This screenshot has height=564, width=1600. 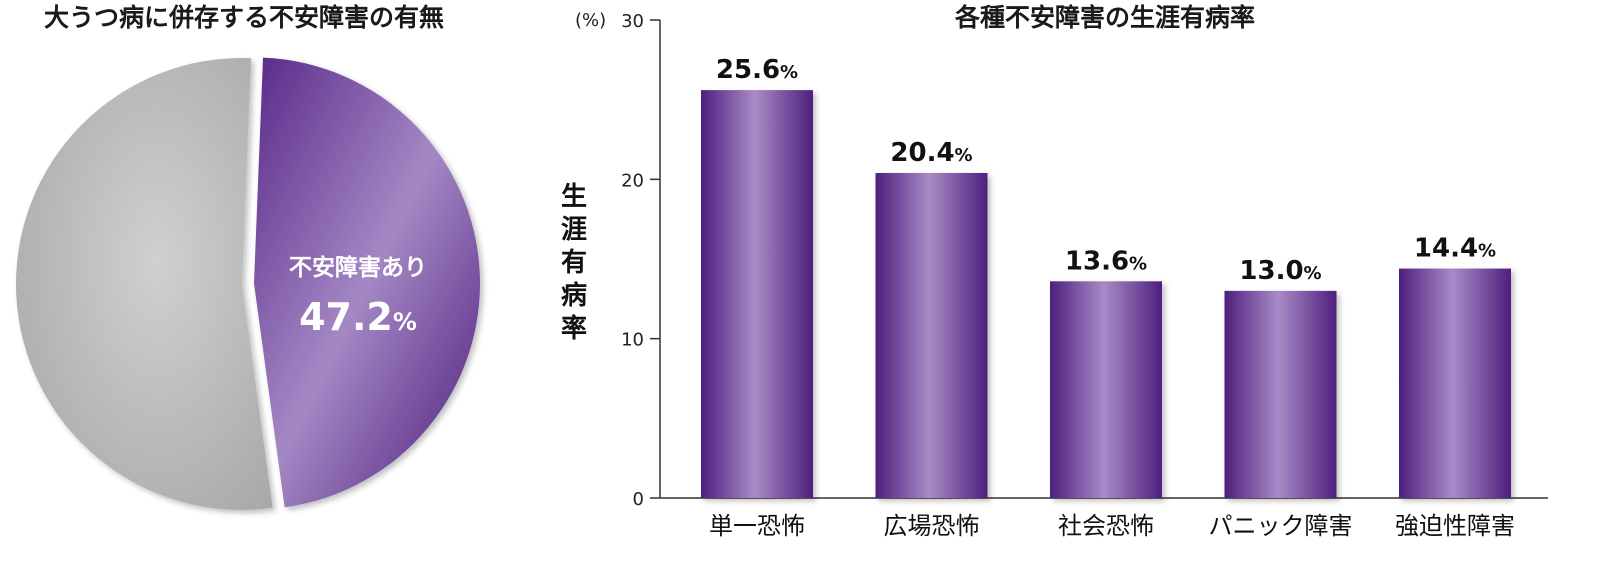 What do you see at coordinates (574, 230) in the screenshot?
I see `y-axis-label-char: 涯` at bounding box center [574, 230].